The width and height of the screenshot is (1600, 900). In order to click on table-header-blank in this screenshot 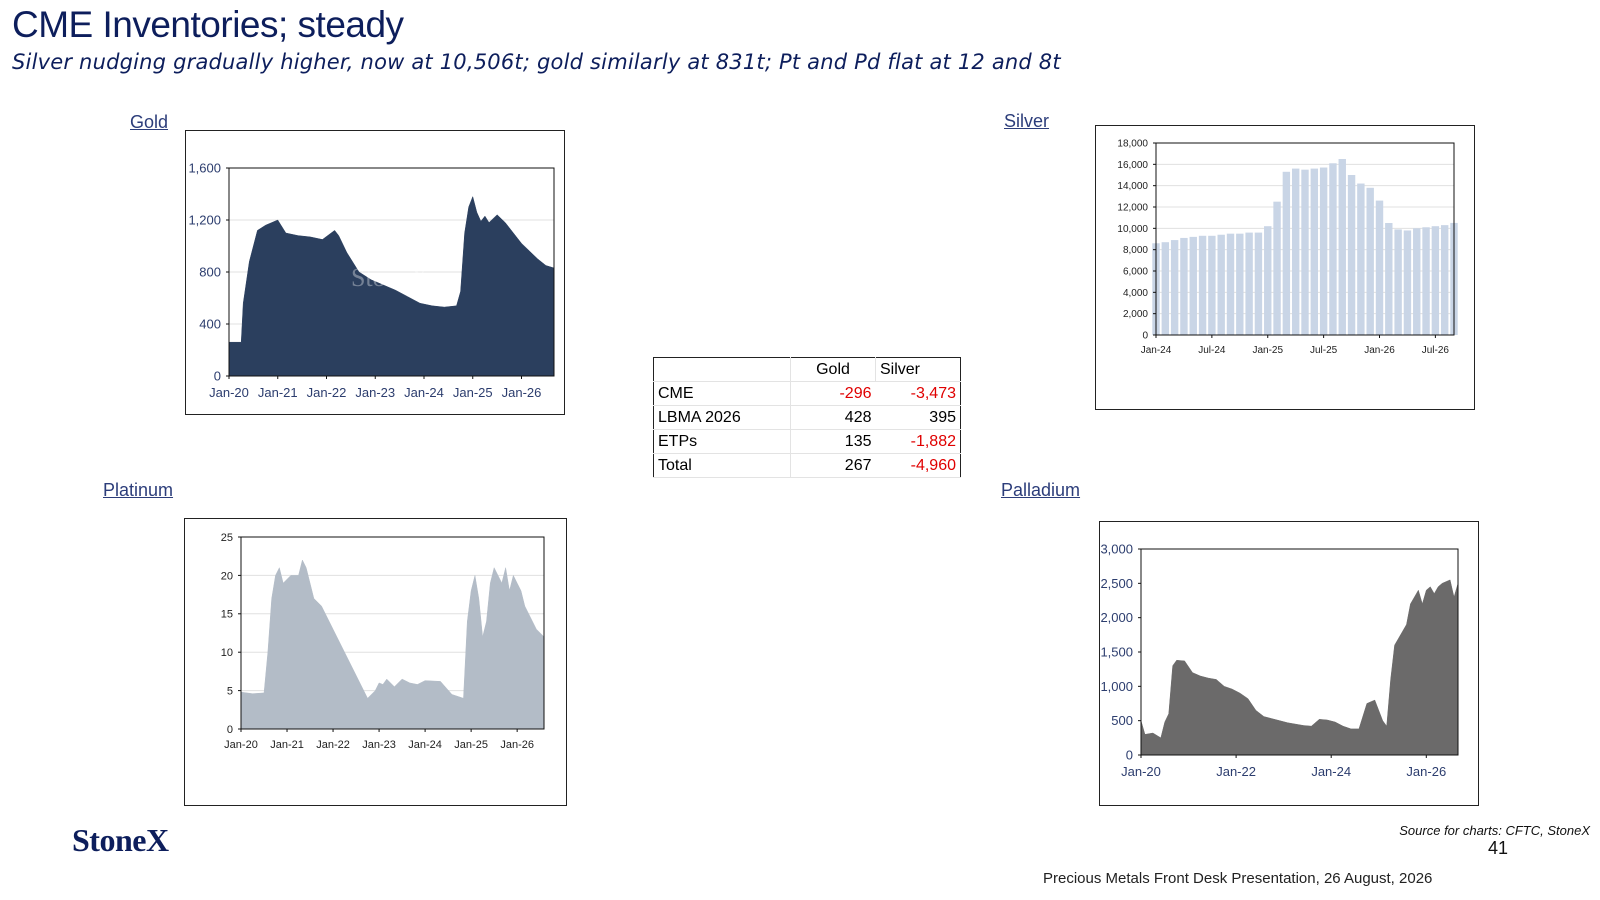, I will do `click(722, 369)`.